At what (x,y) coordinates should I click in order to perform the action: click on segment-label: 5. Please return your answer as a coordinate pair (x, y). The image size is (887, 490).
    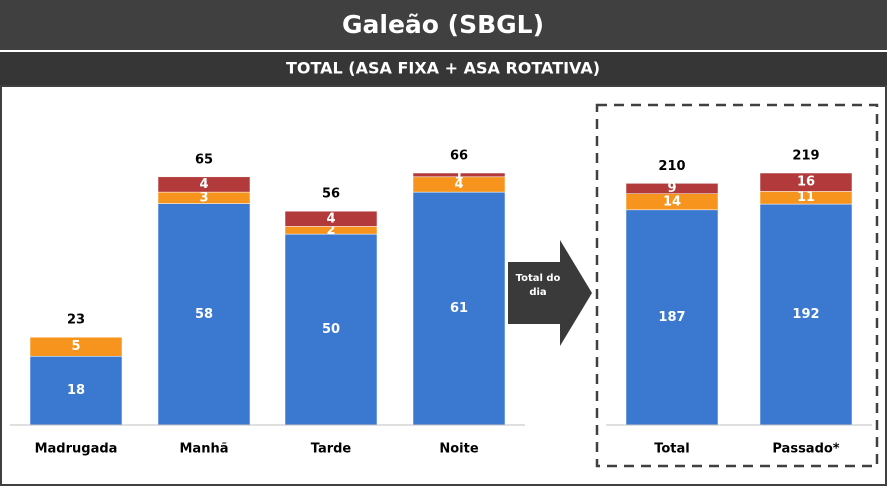
    Looking at the image, I should click on (75, 346).